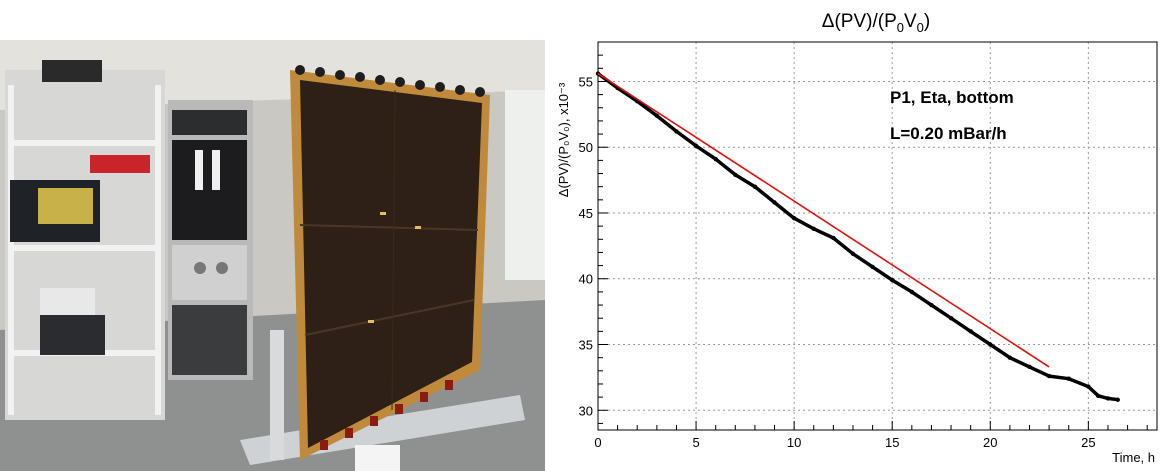 This screenshot has height=471, width=1166. I want to click on y-tick-label: 55, so click(586, 81).